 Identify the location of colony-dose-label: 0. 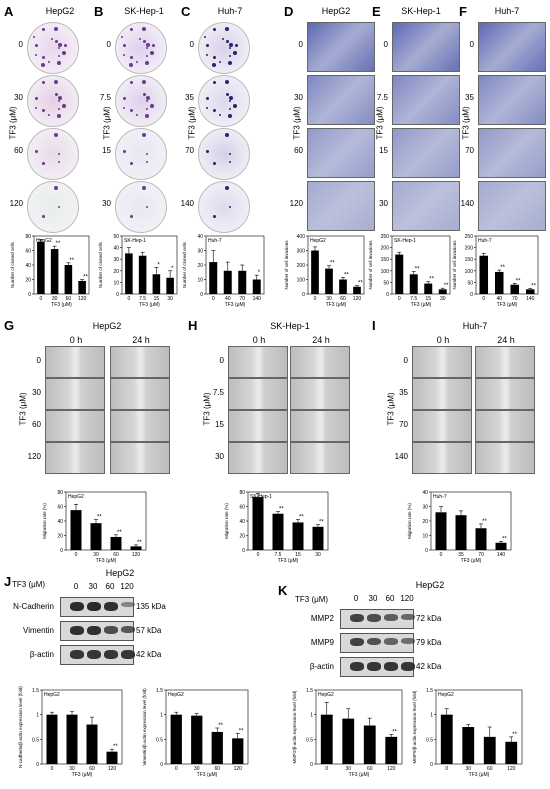
(20, 44).